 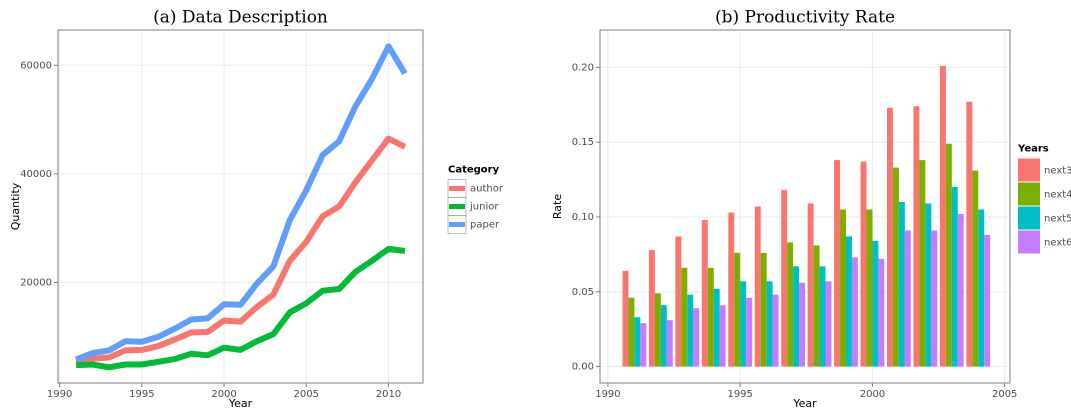 I want to click on y-axis-label: Quantity, so click(x=15, y=206).